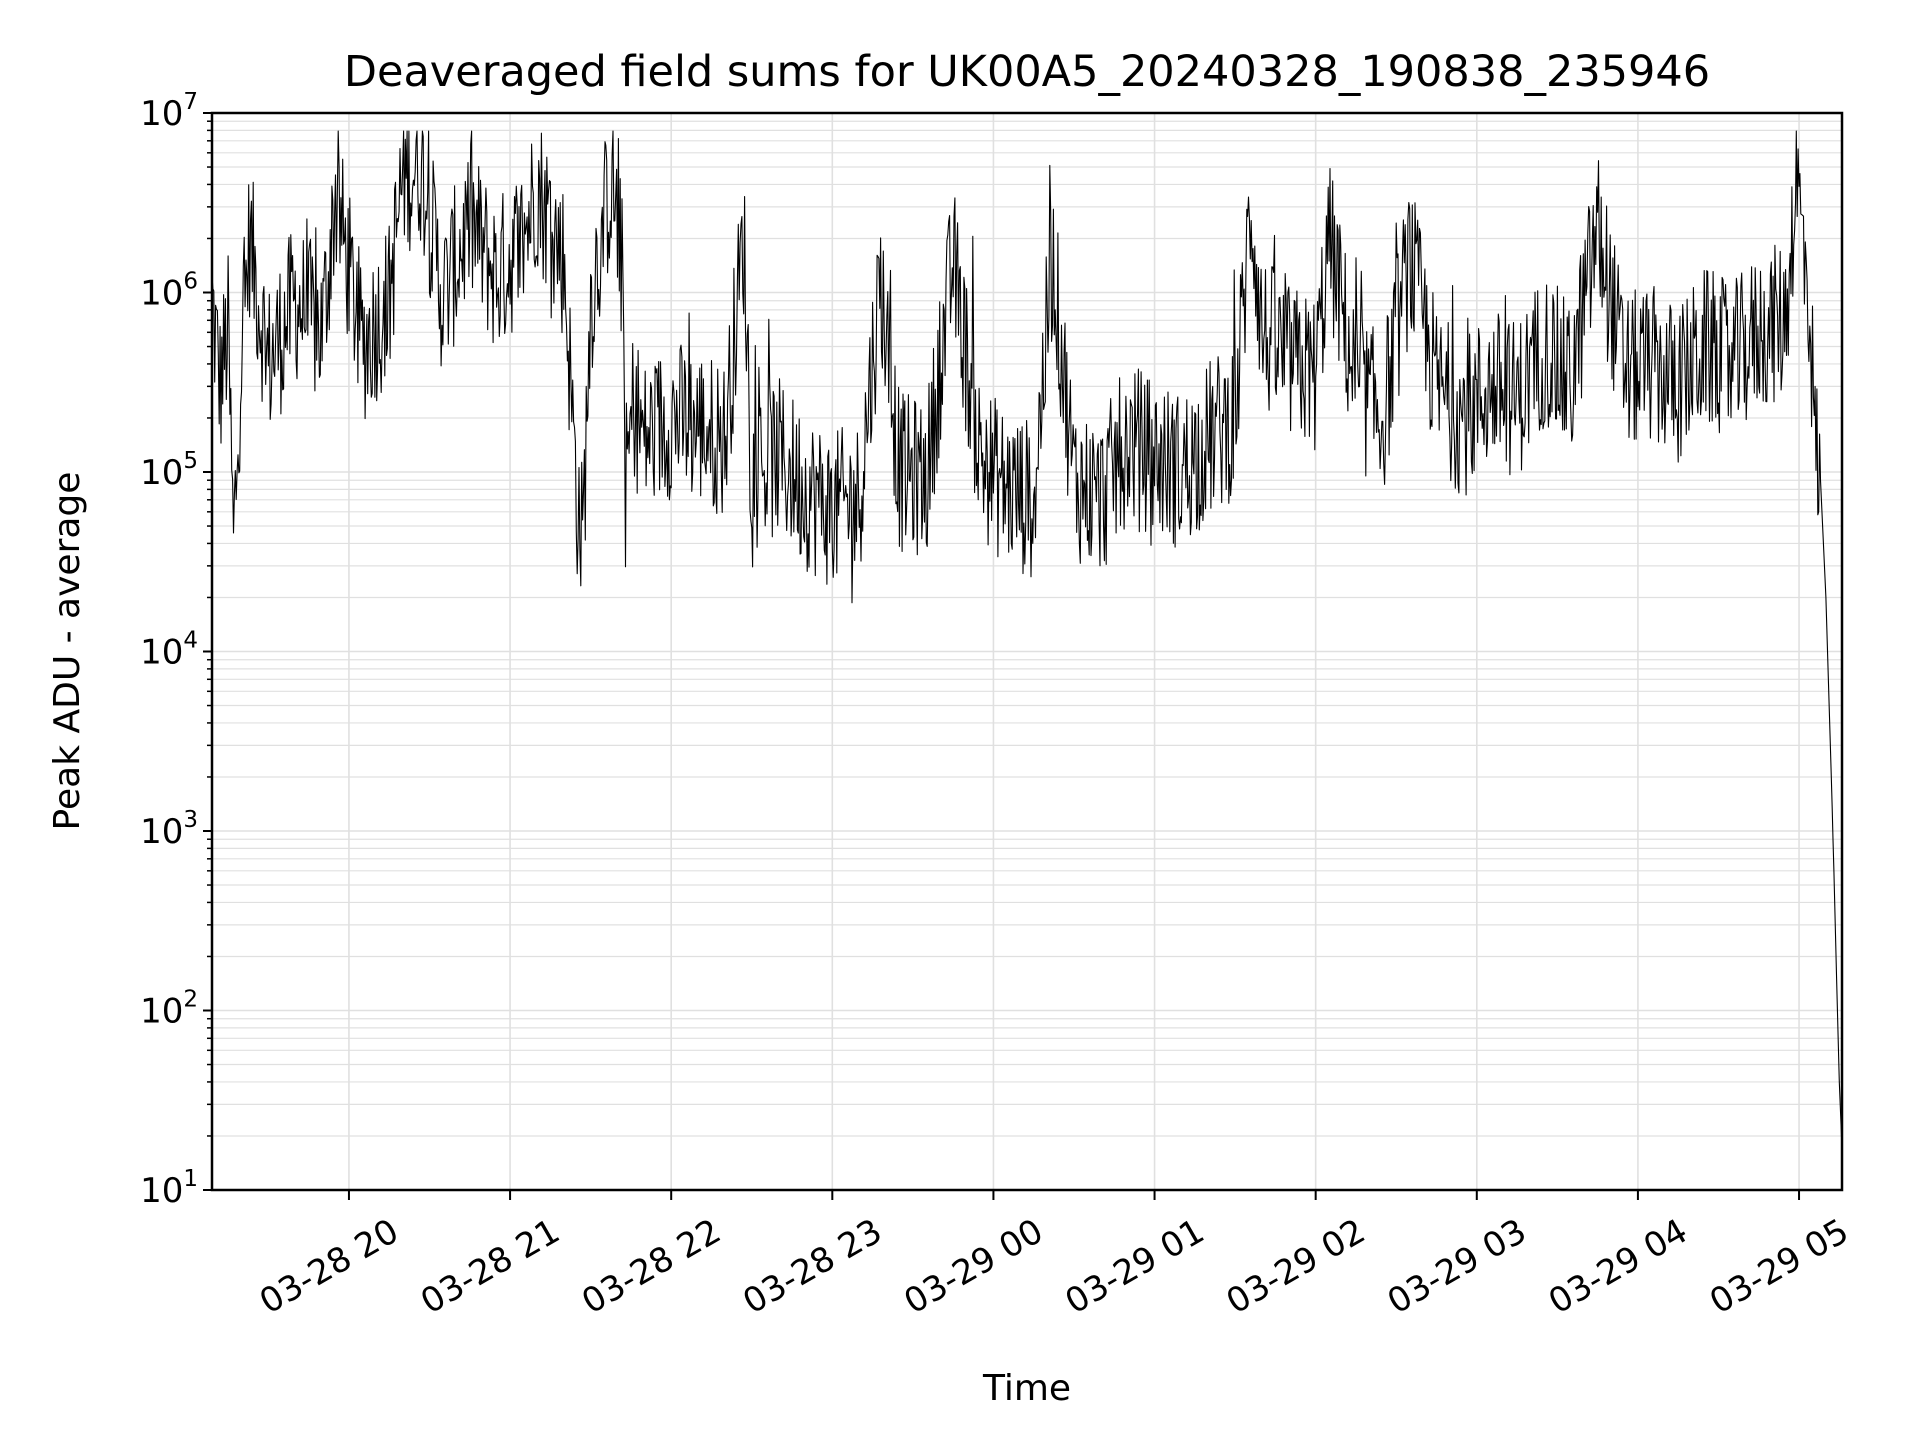 Image resolution: width=1920 pixels, height=1440 pixels. I want to click on y-tick-label: 10¹, so click(169, 1188).